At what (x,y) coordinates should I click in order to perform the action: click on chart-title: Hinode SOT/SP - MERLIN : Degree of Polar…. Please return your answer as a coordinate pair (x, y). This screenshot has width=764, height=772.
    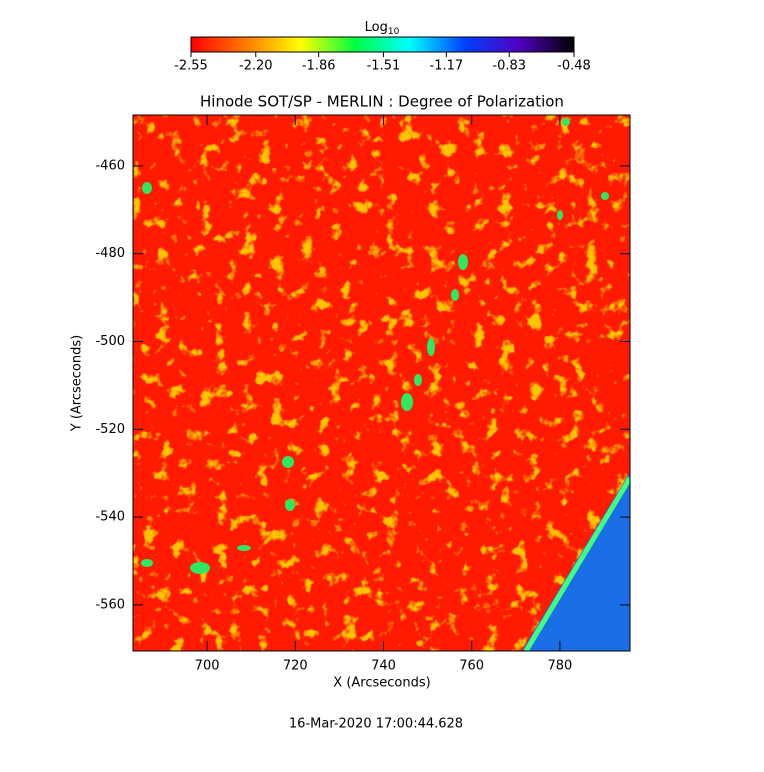
    Looking at the image, I should click on (382, 102).